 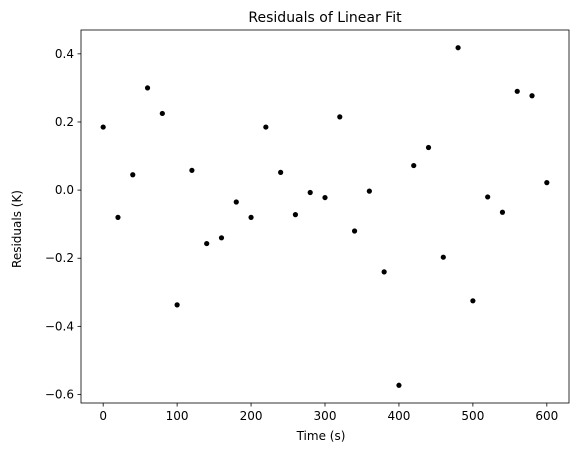 What do you see at coordinates (17, 229) in the screenshot?
I see `y-axis-title: Residuals (K)` at bounding box center [17, 229].